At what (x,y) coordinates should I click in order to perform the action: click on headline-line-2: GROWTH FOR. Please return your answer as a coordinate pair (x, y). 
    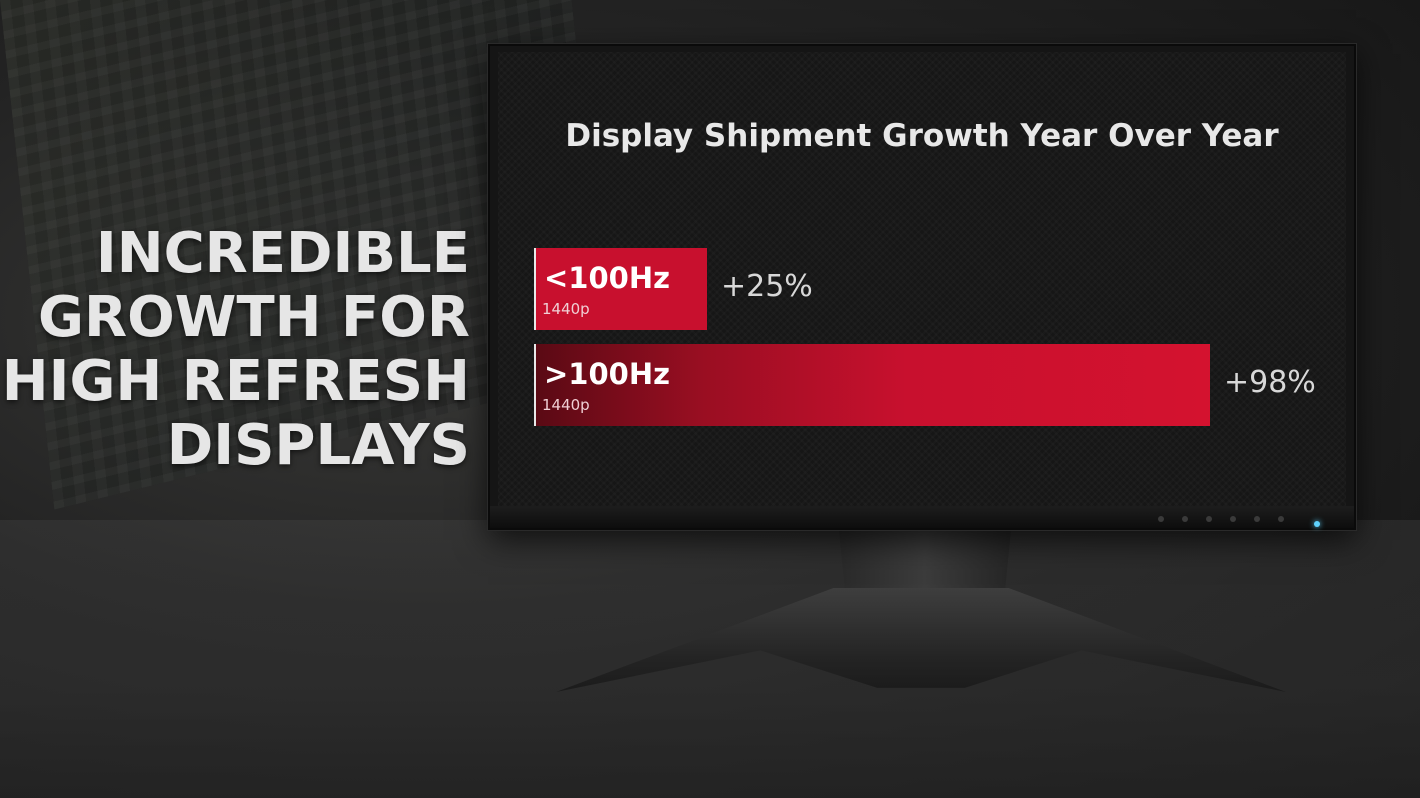
    Looking at the image, I should click on (253, 317).